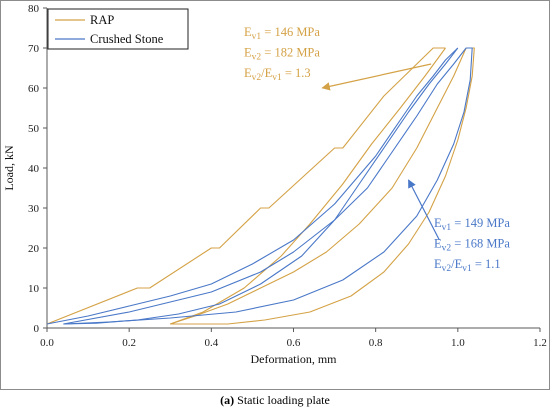 This screenshot has height=420, width=550. What do you see at coordinates (47, 343) in the screenshot?
I see `x-tick-label: 0.0` at bounding box center [47, 343].